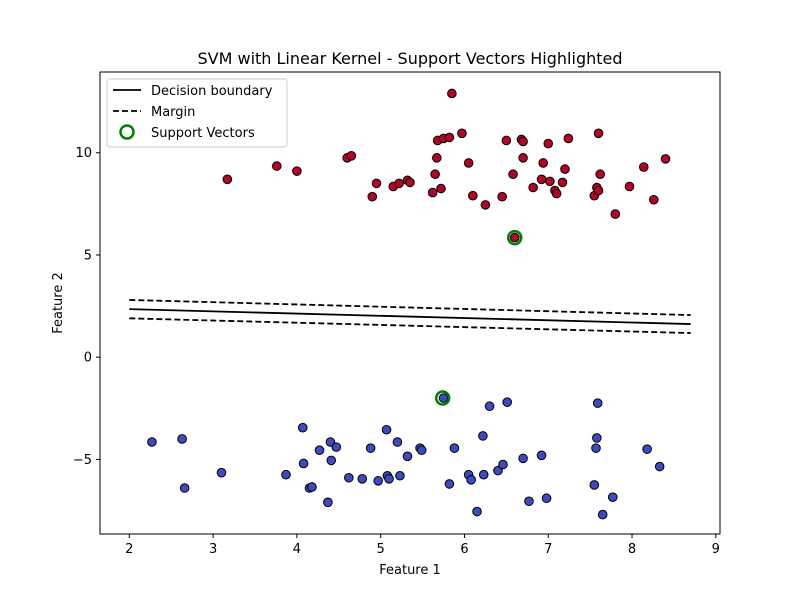  Describe the element at coordinates (381, 549) in the screenshot. I see `x-tick-label: 5` at that location.